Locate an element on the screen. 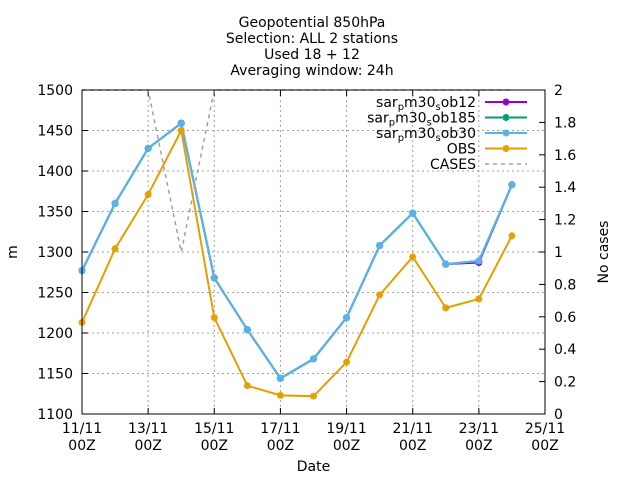 This screenshot has width=640, height=480. y2-tick-label: 0.8 is located at coordinates (565, 285).